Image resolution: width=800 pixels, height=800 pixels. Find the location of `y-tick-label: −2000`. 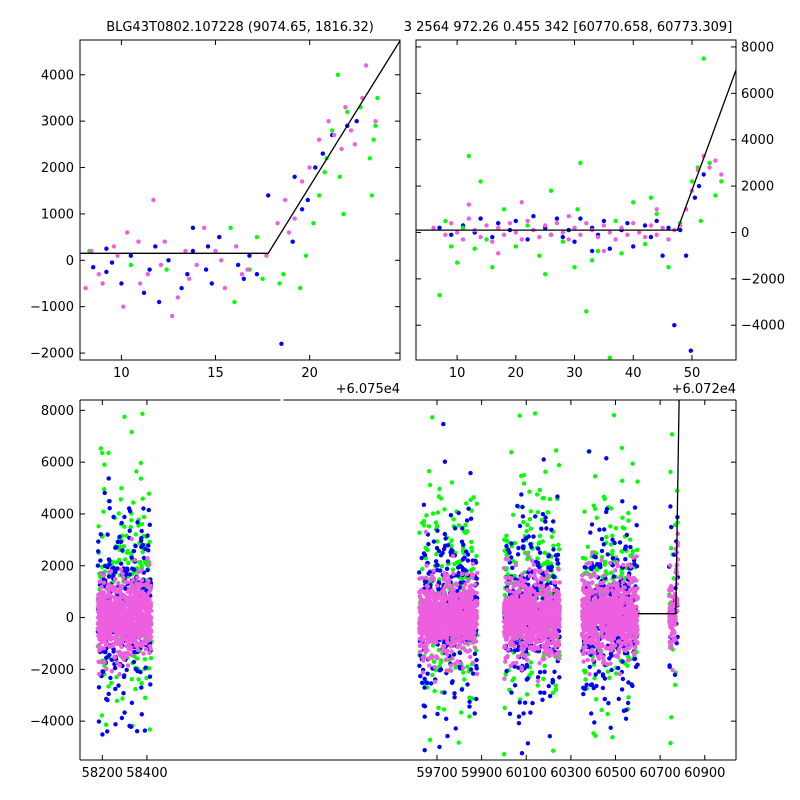

y-tick-label: −2000 is located at coordinates (763, 279).